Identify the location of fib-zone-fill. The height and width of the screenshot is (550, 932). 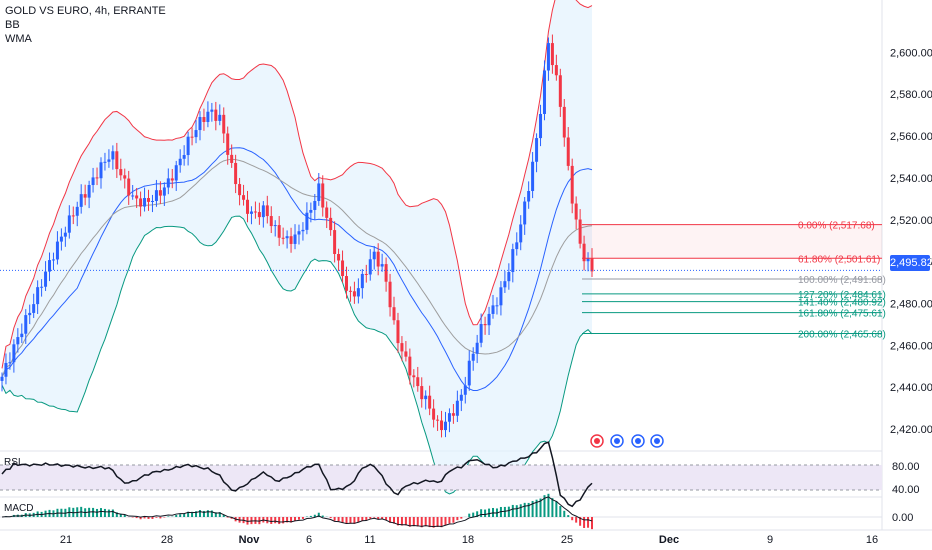
(732, 241).